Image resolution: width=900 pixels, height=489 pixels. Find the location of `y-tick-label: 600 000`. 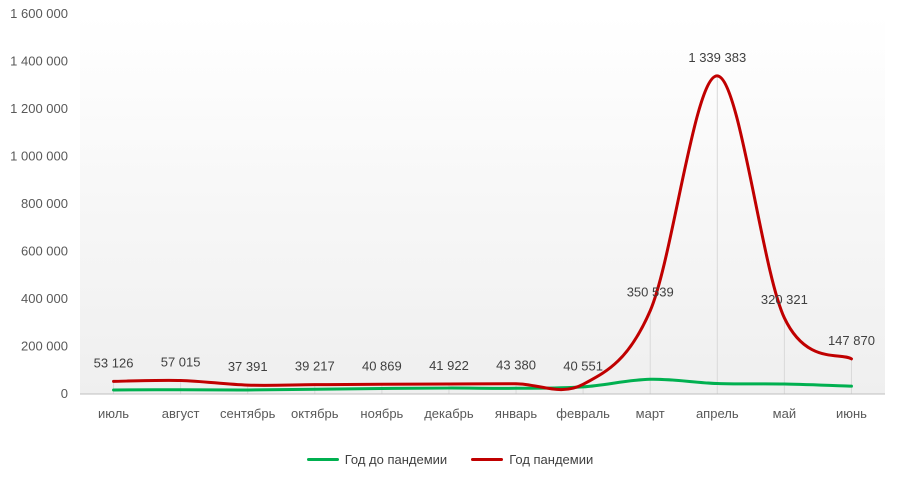

y-tick-label: 600 000 is located at coordinates (44, 251).